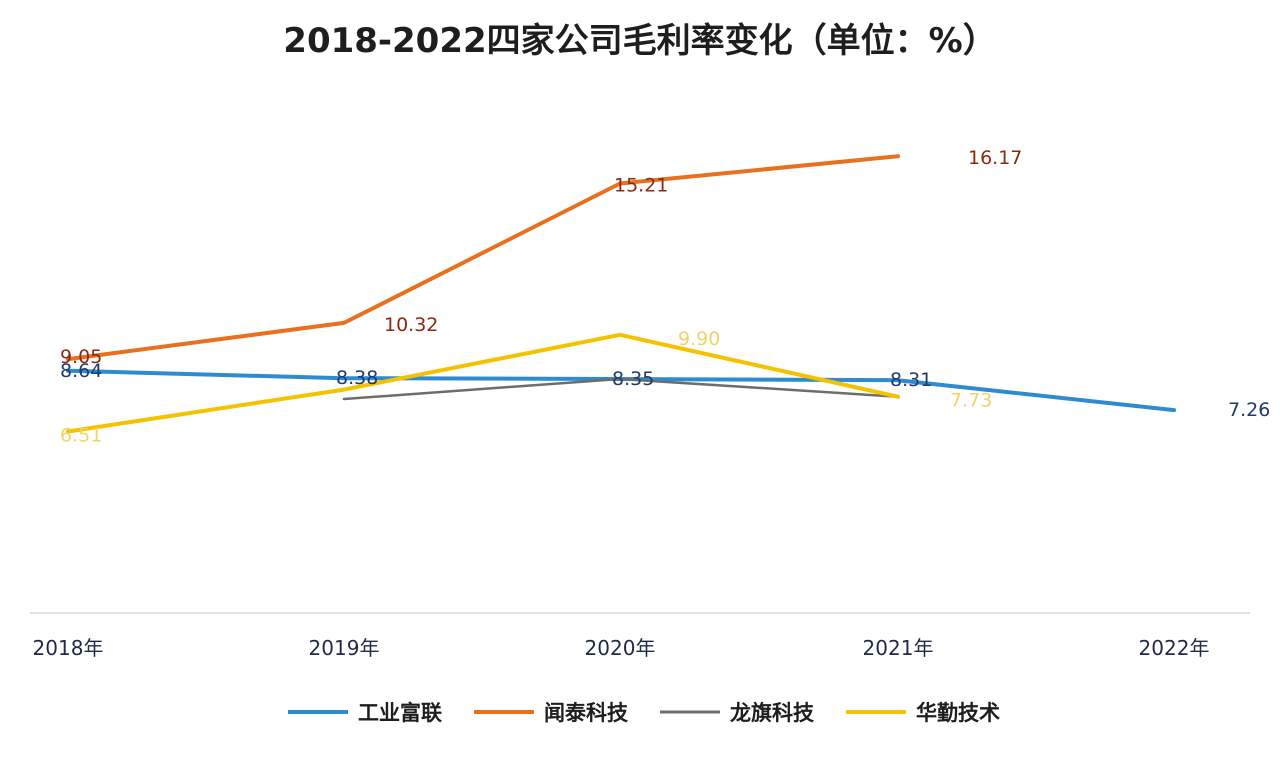 The height and width of the screenshot is (768, 1280). I want to click on data-label: 9.90, so click(699, 339).